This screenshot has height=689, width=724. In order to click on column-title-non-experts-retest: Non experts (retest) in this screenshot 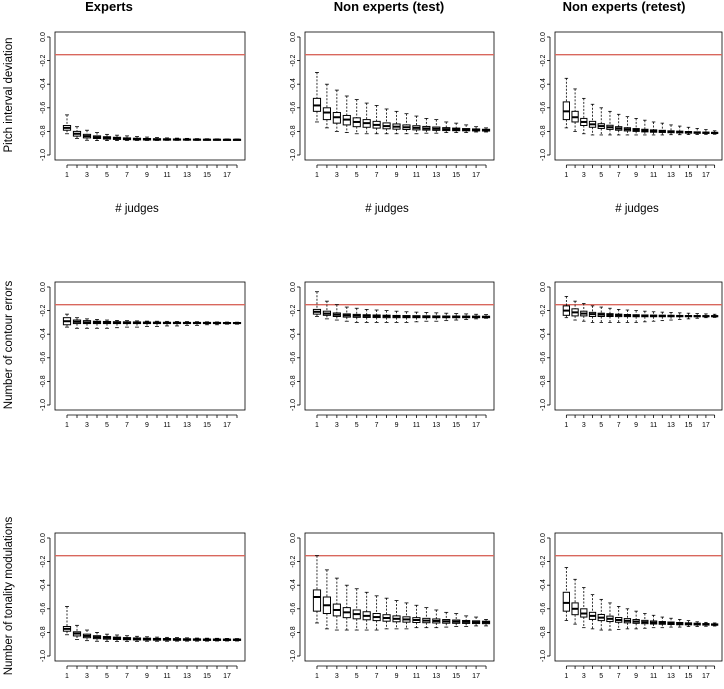, I will do `click(624, 7)`.